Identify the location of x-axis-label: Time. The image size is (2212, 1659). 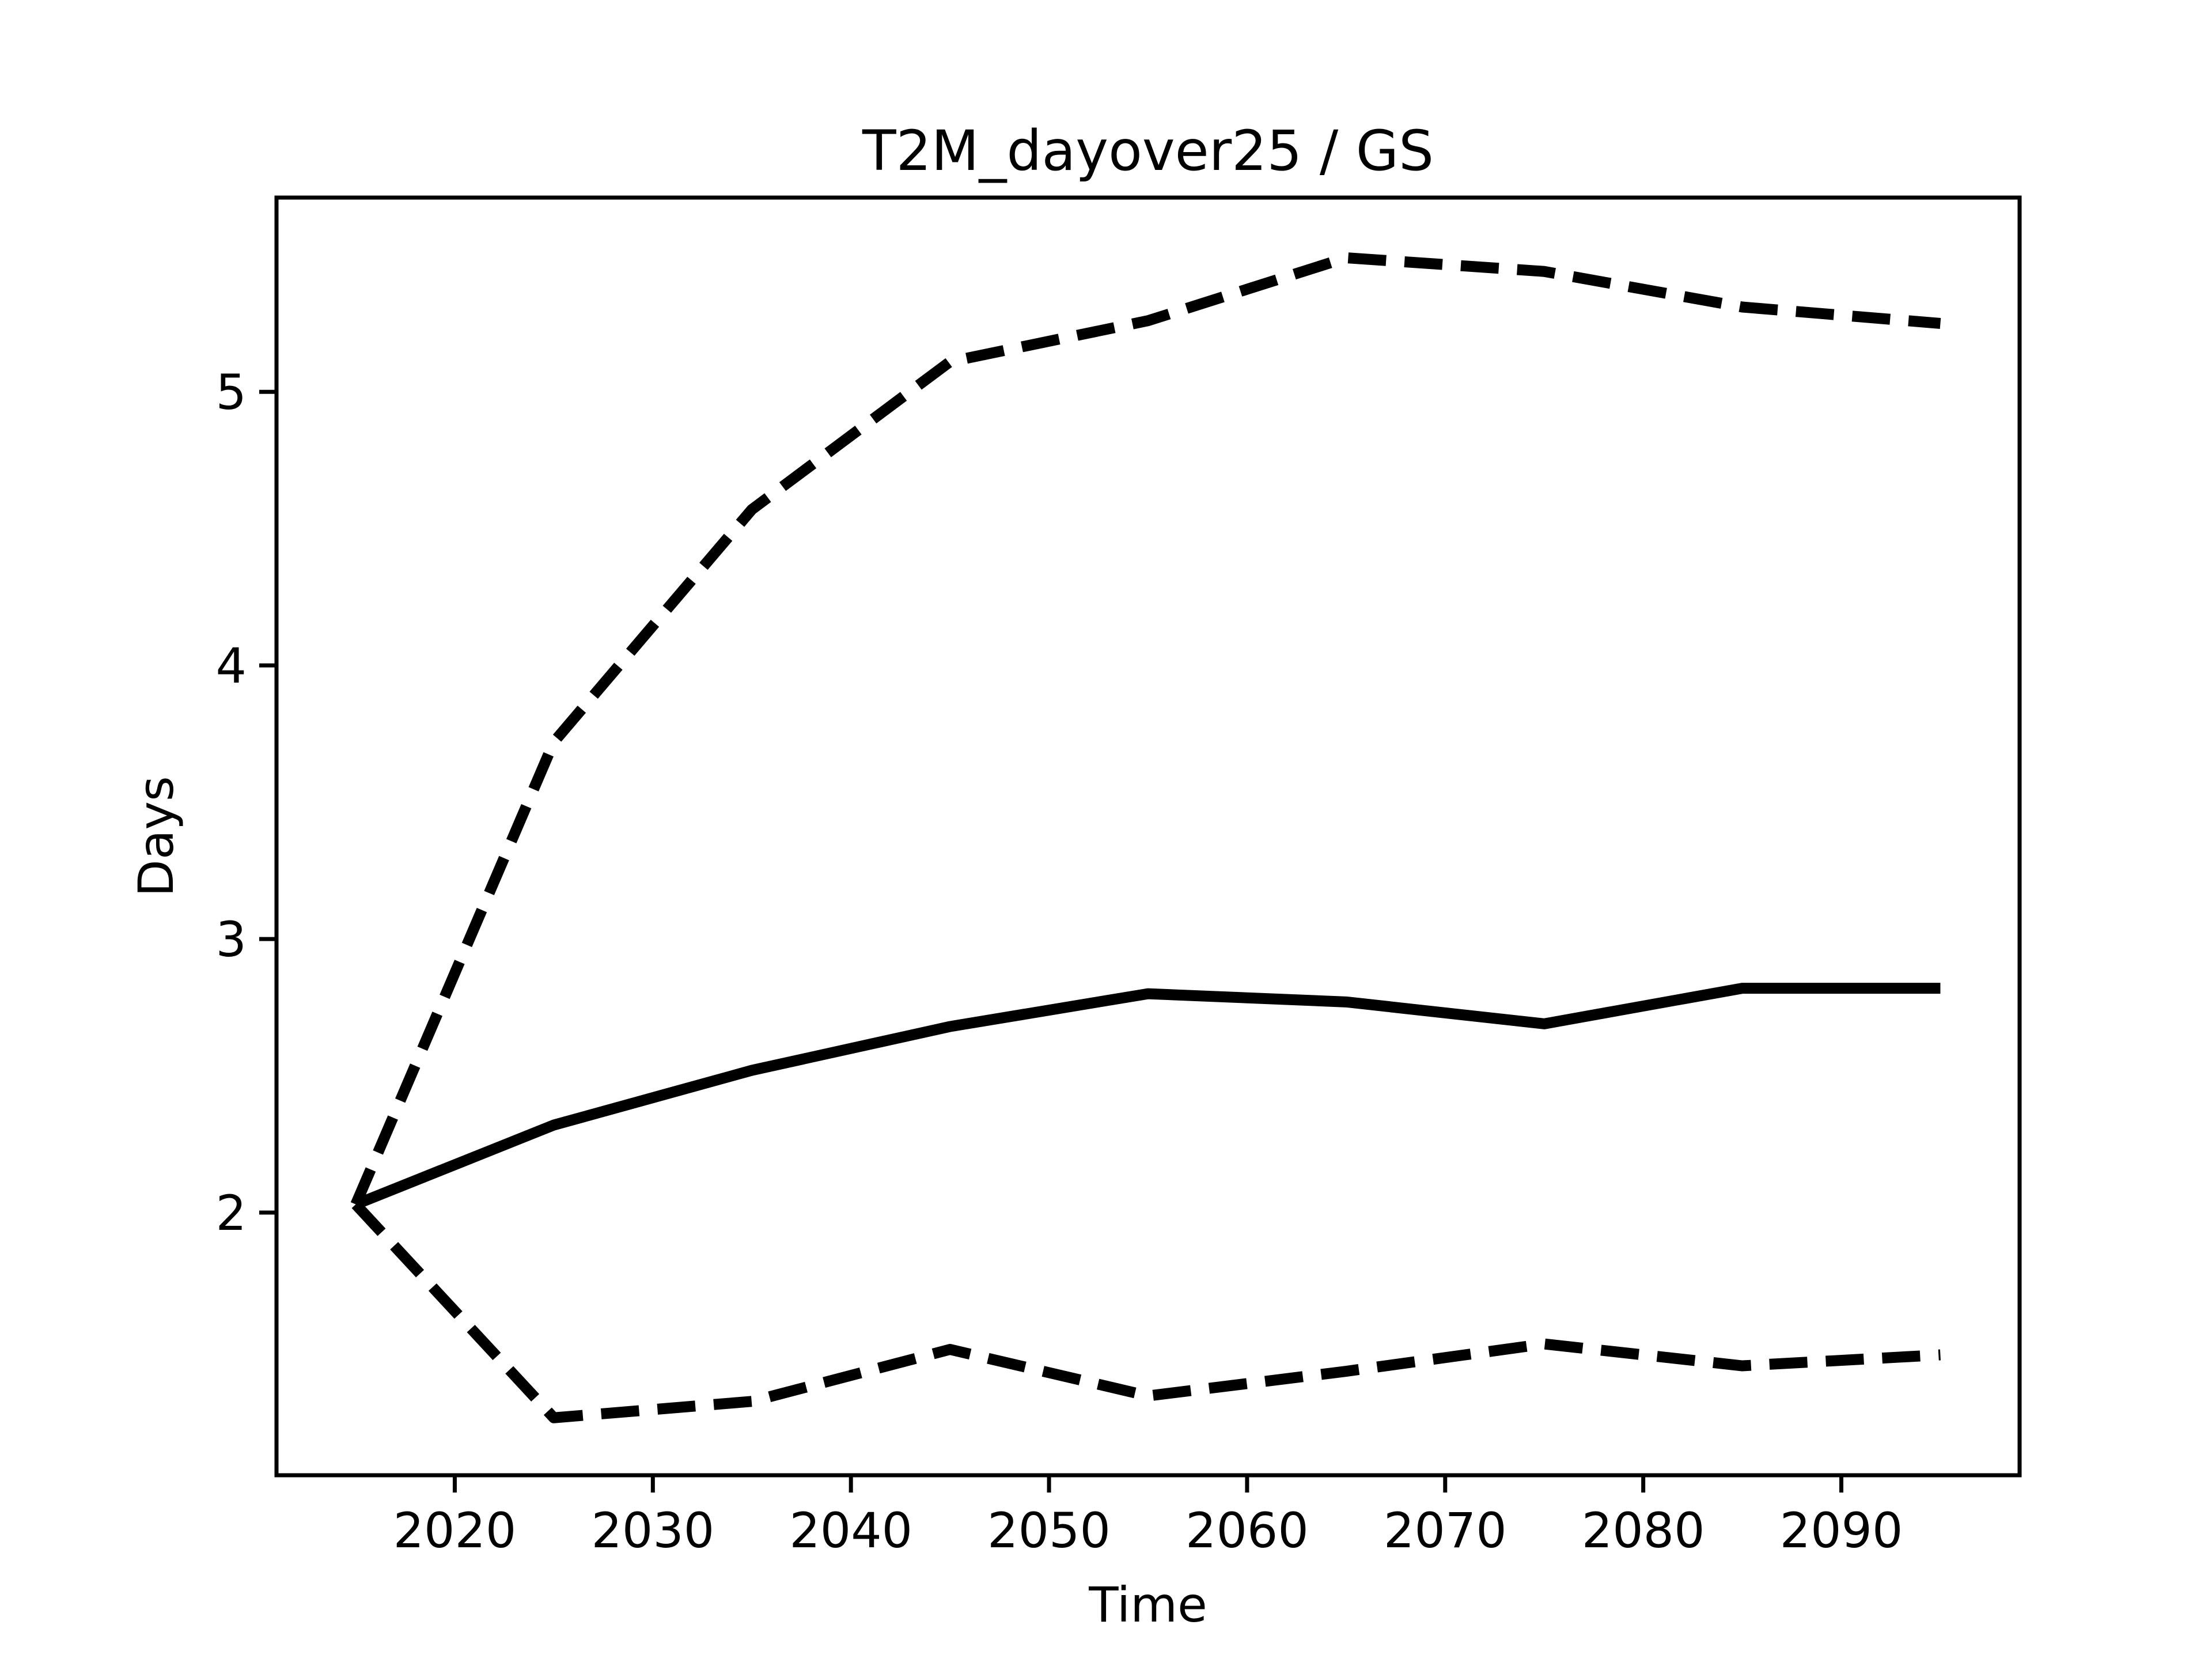
(1147, 1605).